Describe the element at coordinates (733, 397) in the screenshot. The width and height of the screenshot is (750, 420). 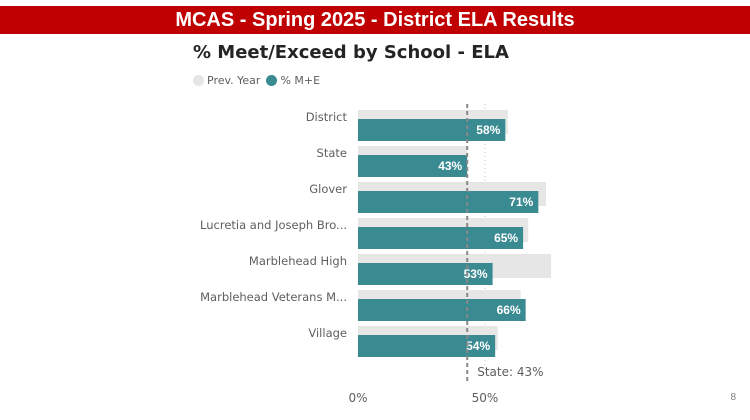
I see `page-number: 8` at that location.